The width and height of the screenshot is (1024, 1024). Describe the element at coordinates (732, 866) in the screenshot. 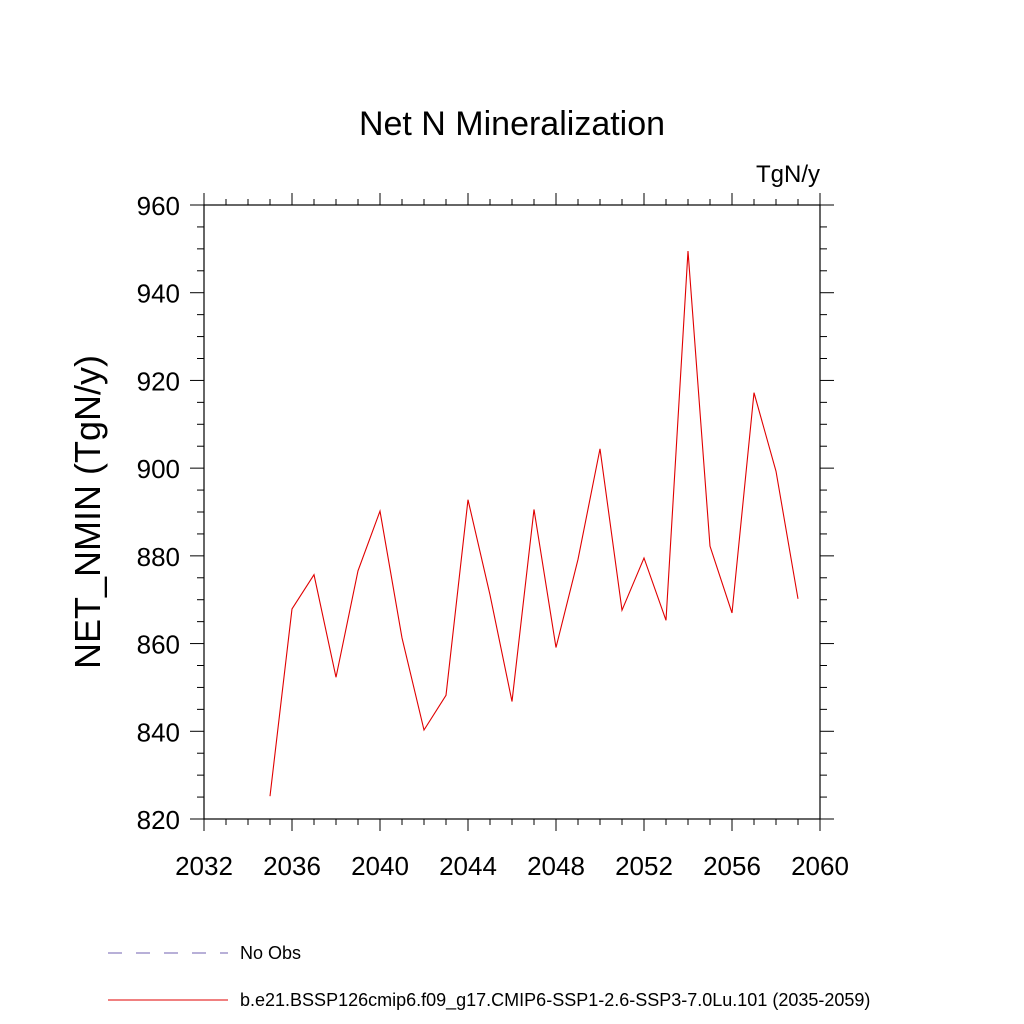

I see `x-tick-label: 2056` at that location.